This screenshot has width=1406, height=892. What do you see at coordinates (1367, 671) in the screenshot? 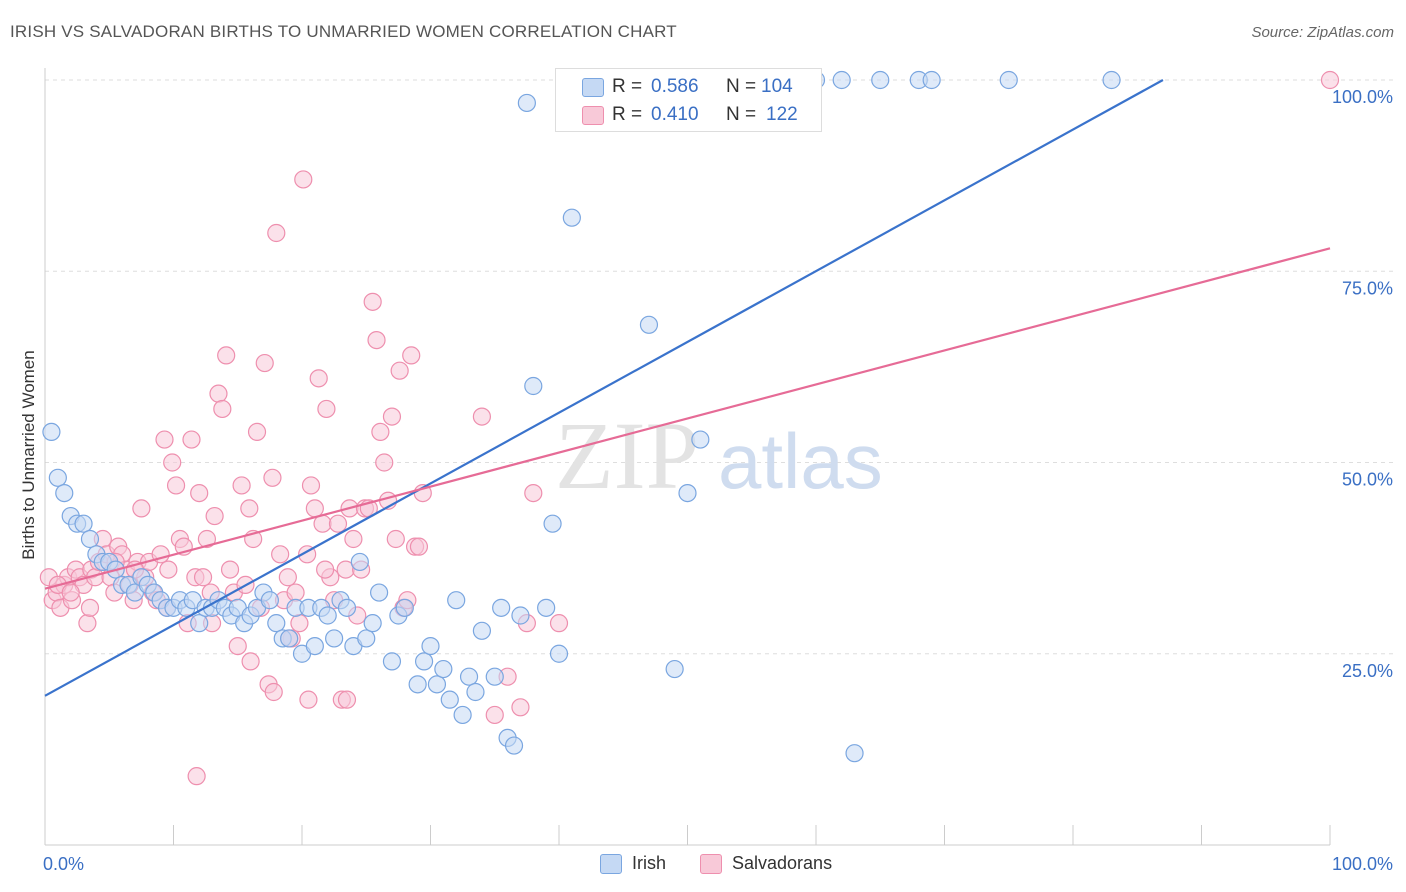
I see `y-tick-label: 25.0%` at bounding box center [1367, 671].